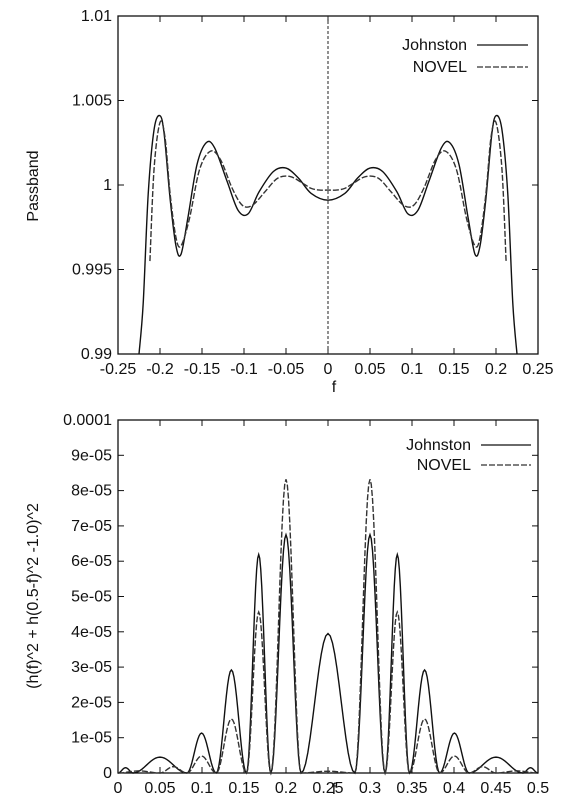 This screenshot has width=569, height=797. What do you see at coordinates (91, 455) in the screenshot?
I see `y-tick-label: 9e-05` at bounding box center [91, 455].